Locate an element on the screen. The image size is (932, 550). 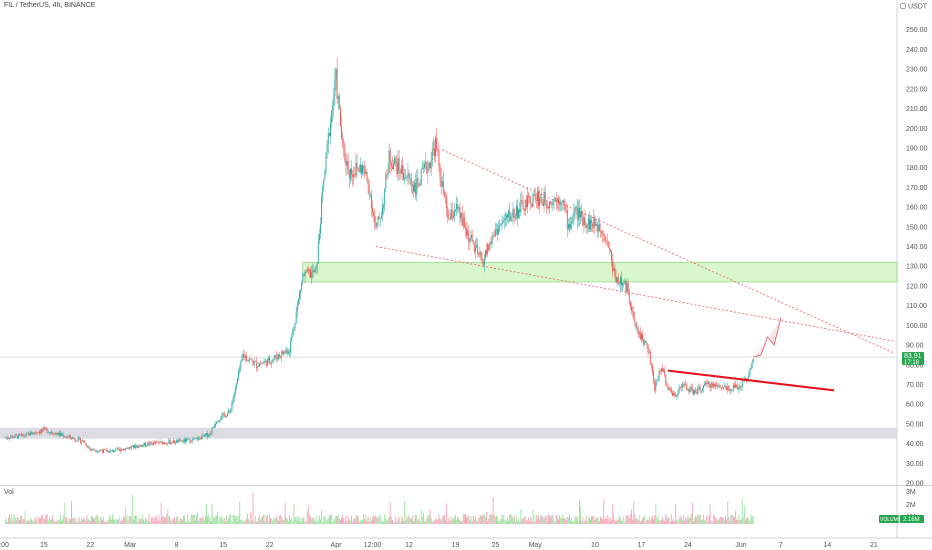
y-tick-label: 210.00 is located at coordinates (917, 109).